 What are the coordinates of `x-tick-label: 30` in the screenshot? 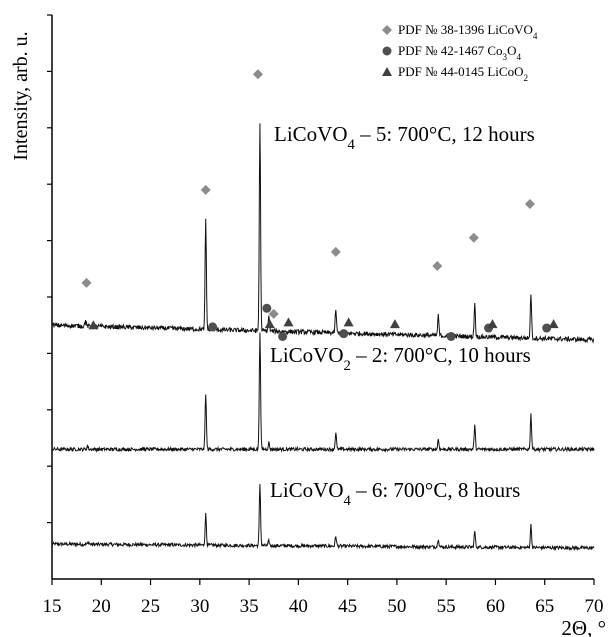 It's located at (199, 606).